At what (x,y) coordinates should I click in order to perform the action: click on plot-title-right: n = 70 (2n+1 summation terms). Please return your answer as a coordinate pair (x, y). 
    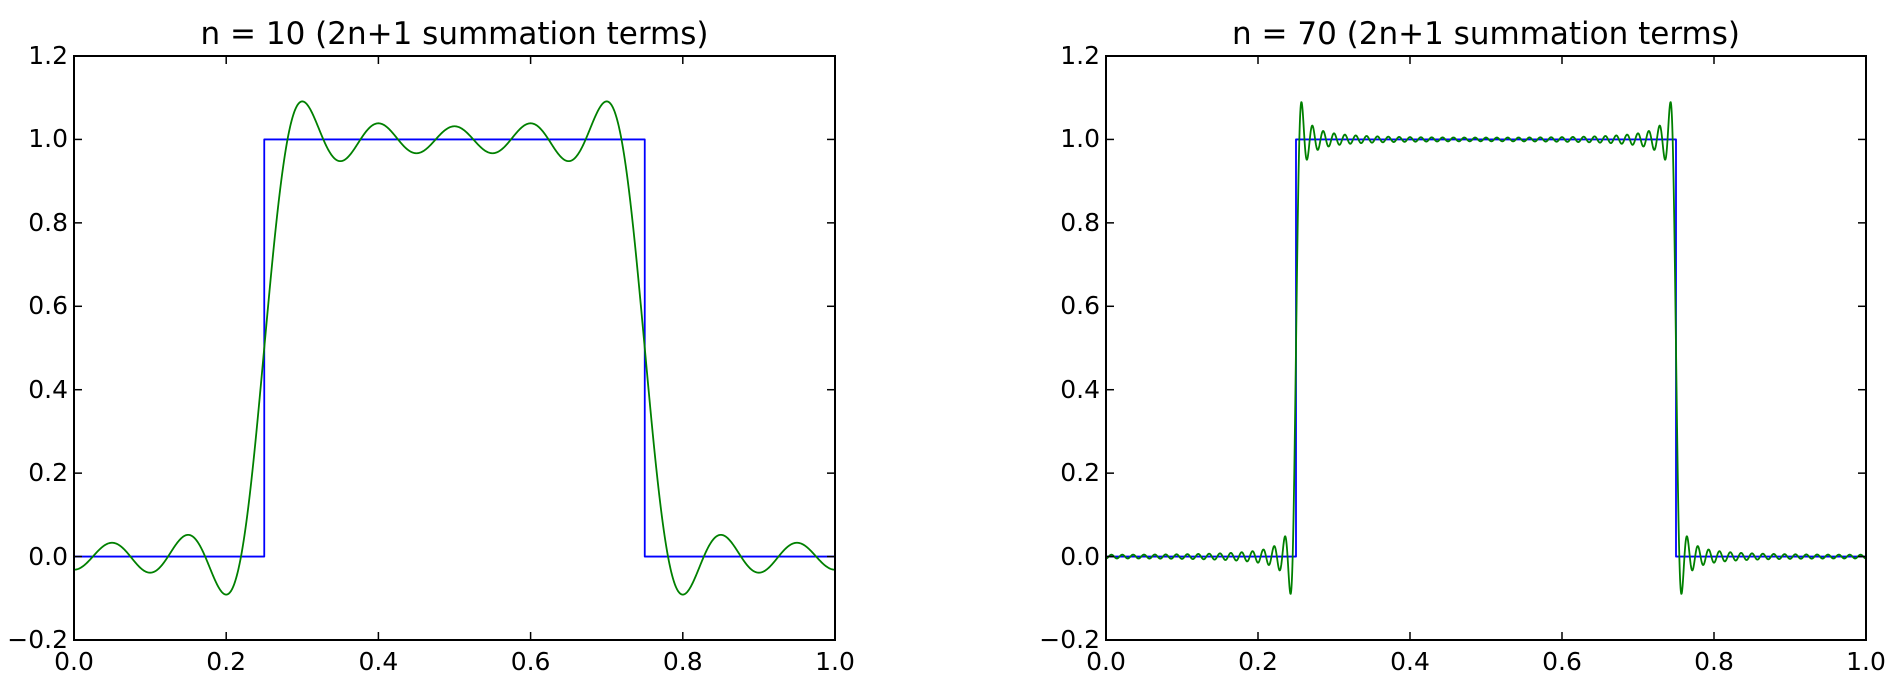
    Looking at the image, I should click on (1486, 34).